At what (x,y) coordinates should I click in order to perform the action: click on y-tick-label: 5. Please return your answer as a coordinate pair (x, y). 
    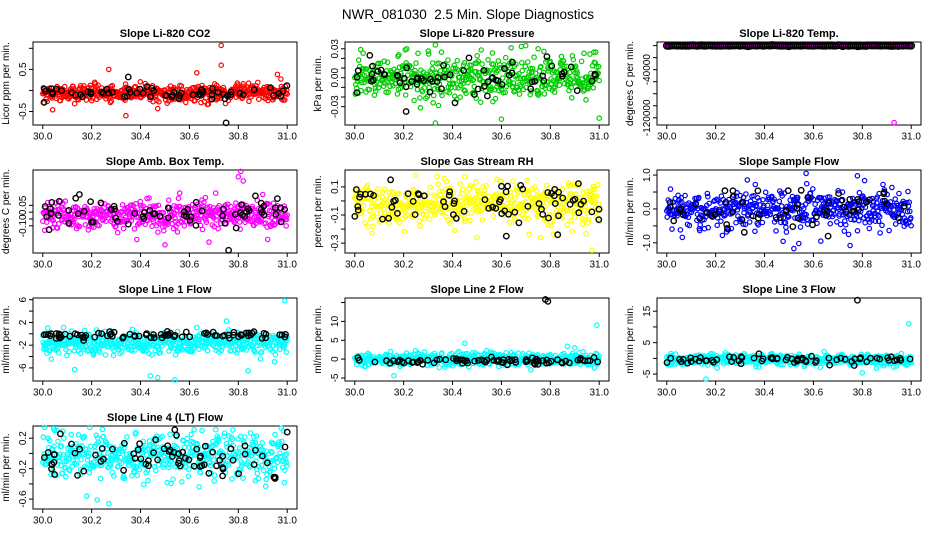
    Looking at the image, I should click on (647, 342).